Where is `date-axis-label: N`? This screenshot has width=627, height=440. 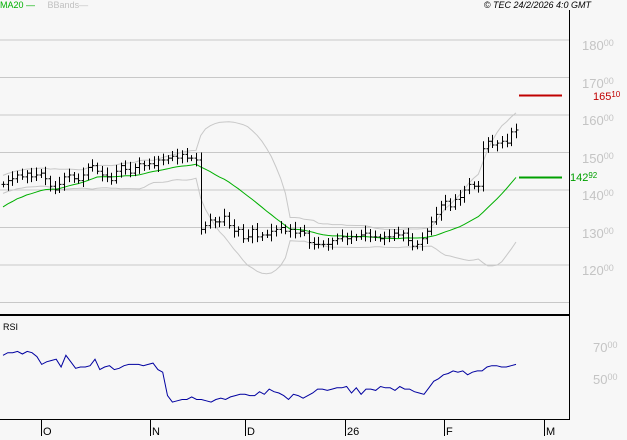 date-axis-label: N is located at coordinates (156, 432).